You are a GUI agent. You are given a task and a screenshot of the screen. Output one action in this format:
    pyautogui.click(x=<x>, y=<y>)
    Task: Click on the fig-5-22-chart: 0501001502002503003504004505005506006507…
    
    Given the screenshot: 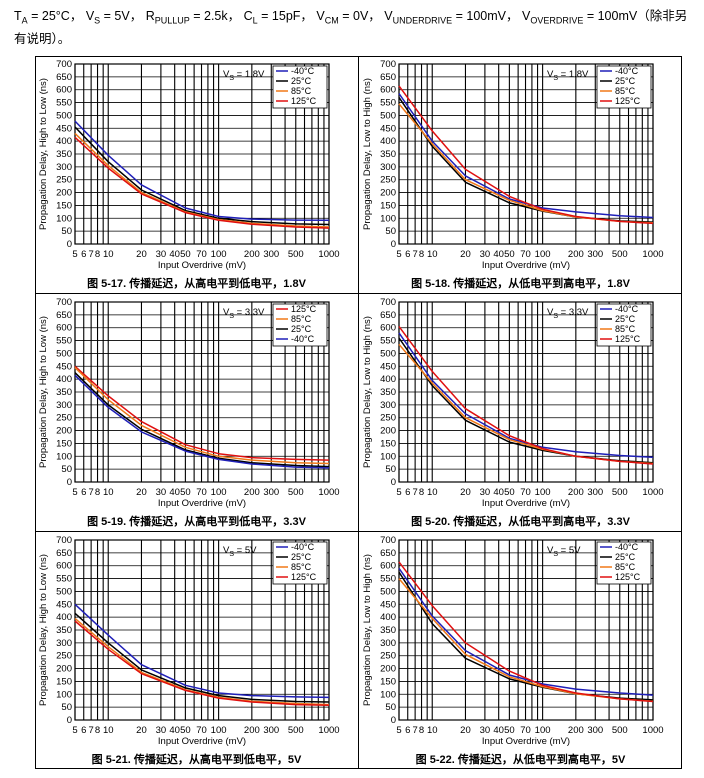 What is the action you would take?
    pyautogui.click(x=513, y=641)
    